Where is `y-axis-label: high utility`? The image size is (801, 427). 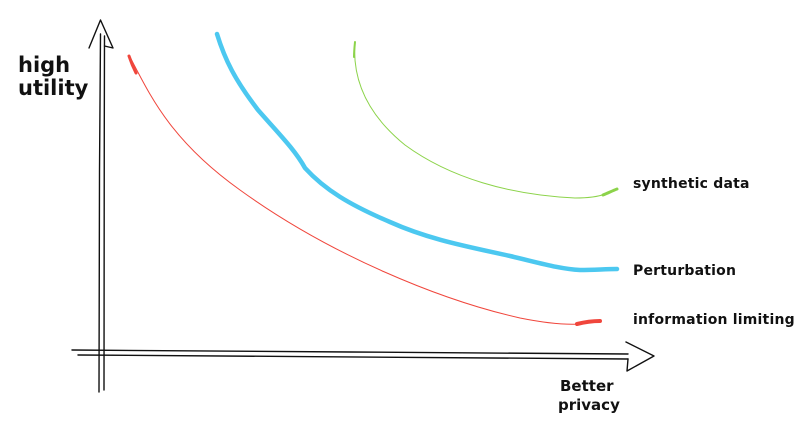 y-axis-label: high utility is located at coordinates (53, 77).